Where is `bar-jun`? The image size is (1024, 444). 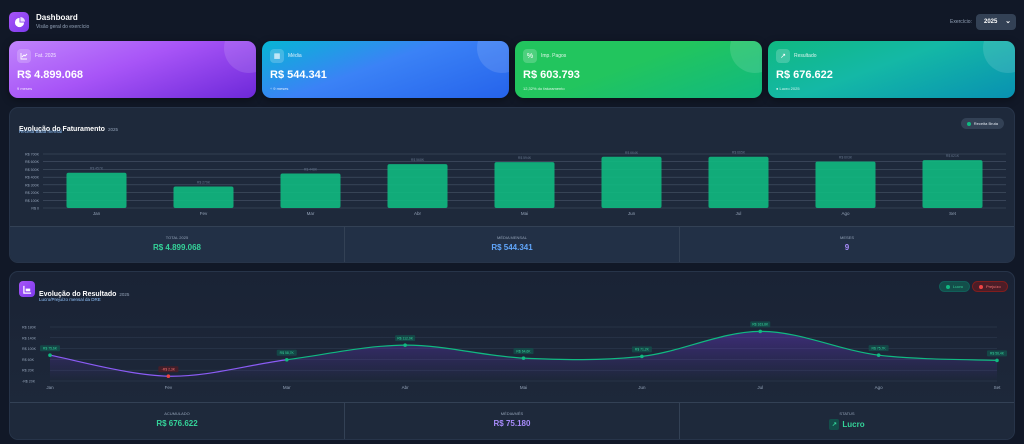
bar-jun is located at coordinates (631, 182).